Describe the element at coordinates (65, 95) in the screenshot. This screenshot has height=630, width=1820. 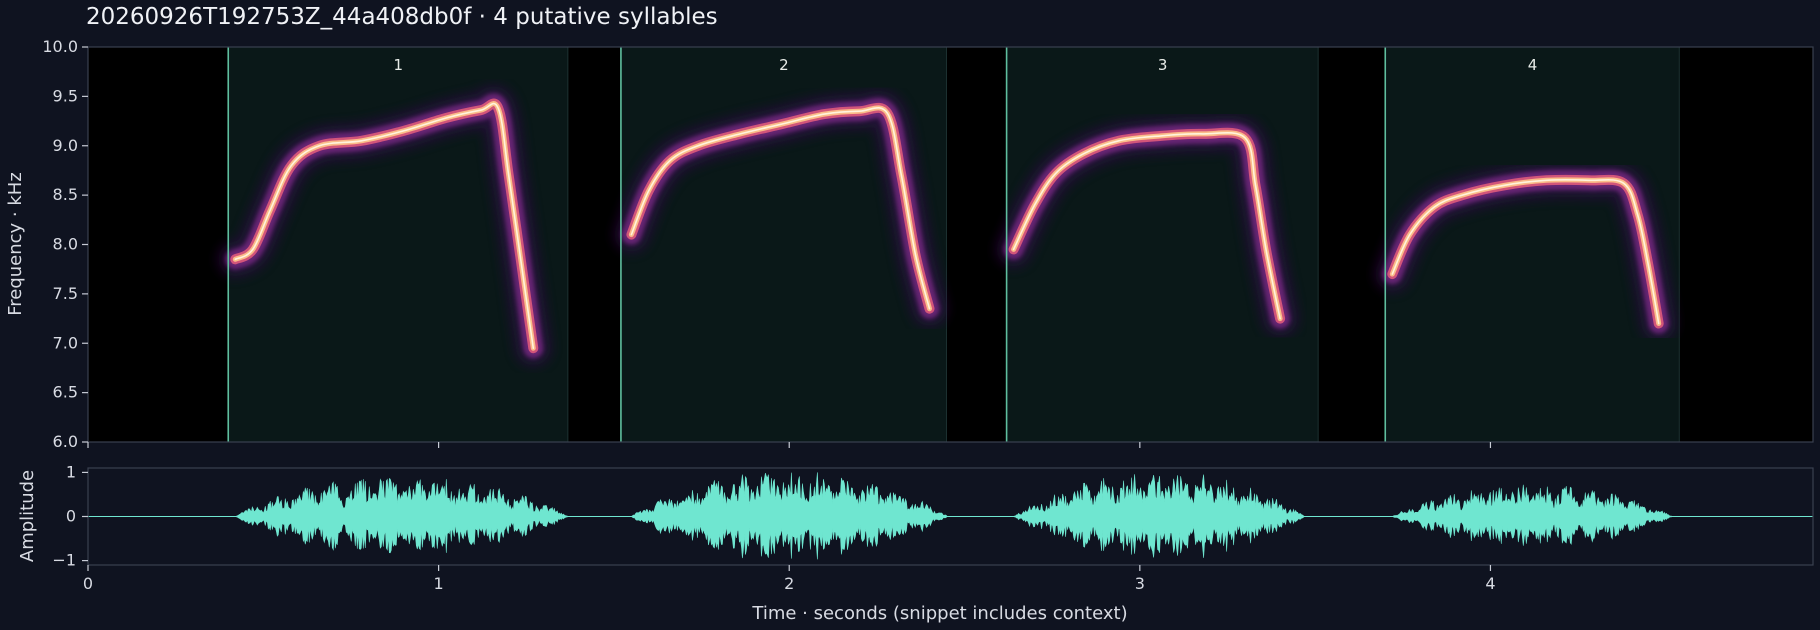
I see `spec-y-tick-label: 9.5` at that location.